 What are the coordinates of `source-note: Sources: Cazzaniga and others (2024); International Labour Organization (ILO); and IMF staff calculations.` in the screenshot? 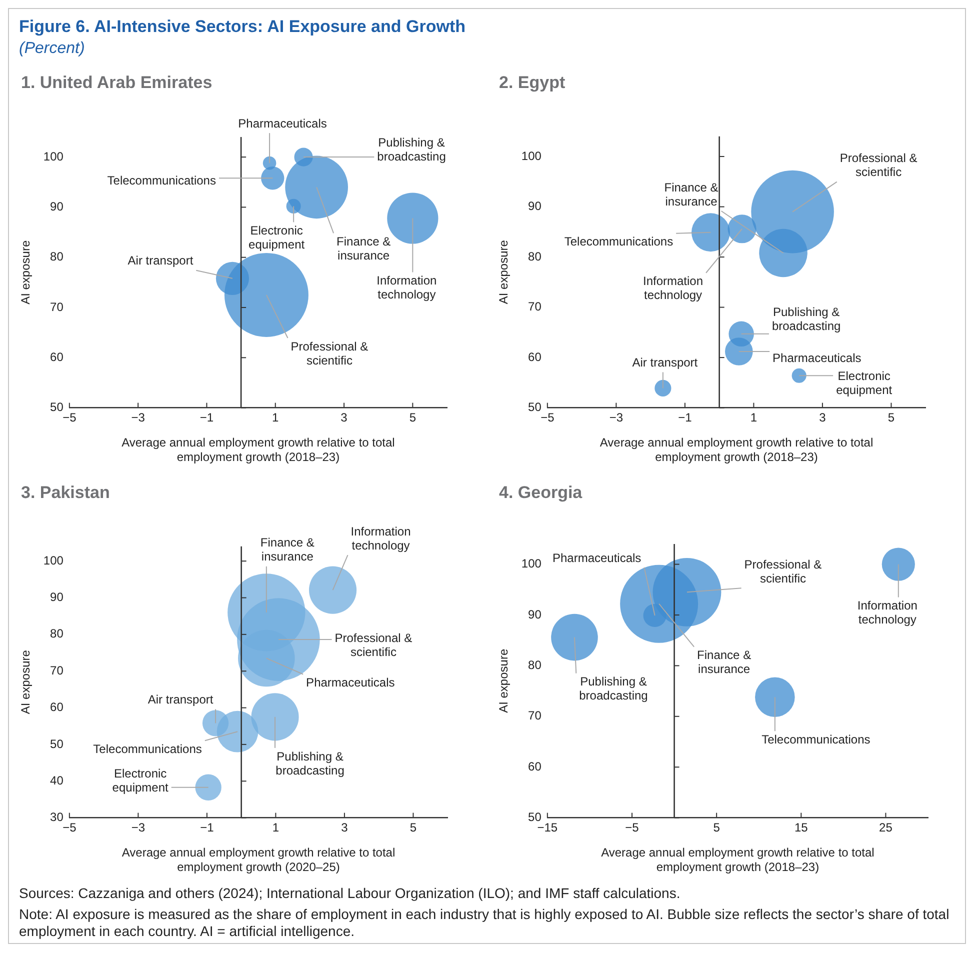 It's located at (350, 893).